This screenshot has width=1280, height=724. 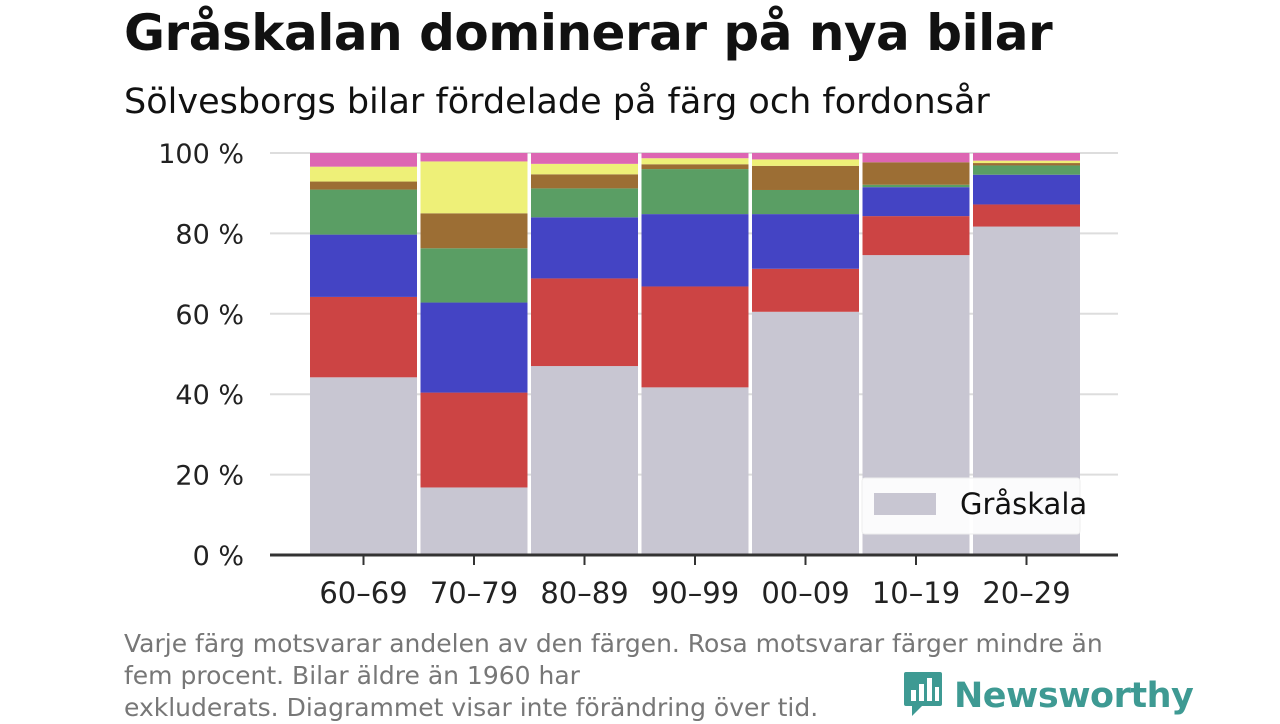 I want to click on newsworthy-brand: Newsworthy, so click(x=1048, y=696).